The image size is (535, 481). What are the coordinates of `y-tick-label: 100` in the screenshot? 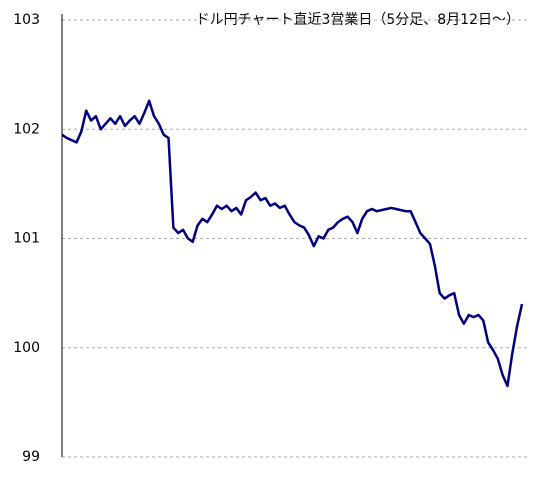 It's located at (26, 348).